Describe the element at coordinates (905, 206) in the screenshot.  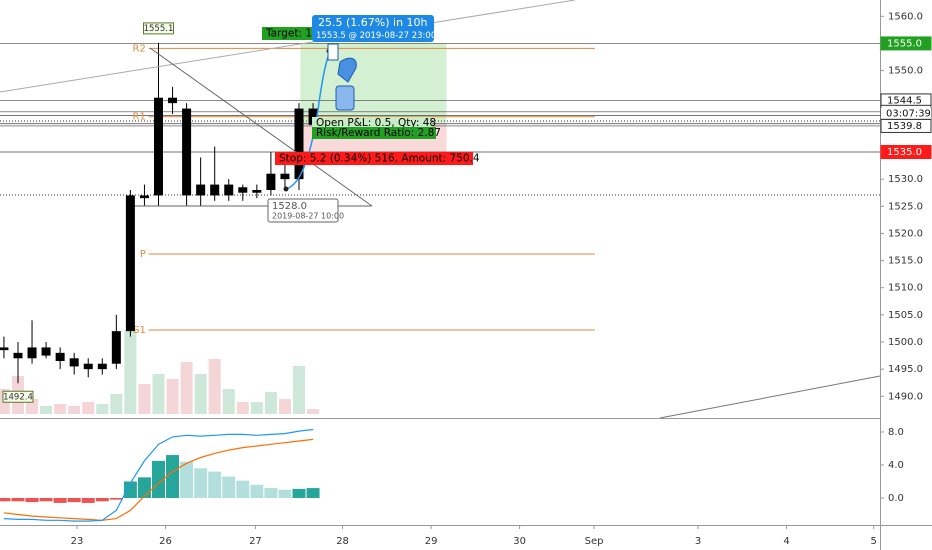
I see `y-tick-label: 1525.0` at that location.